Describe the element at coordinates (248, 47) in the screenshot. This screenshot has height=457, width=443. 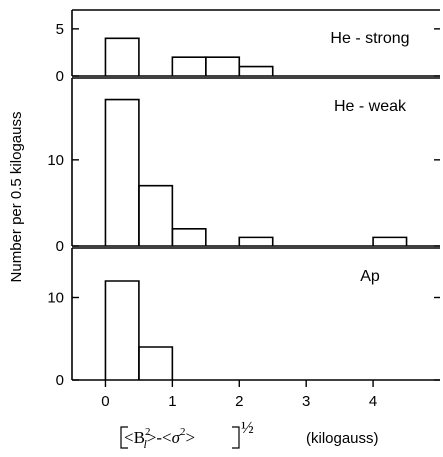
I see `panel-0: 0 5 He - strong` at that location.